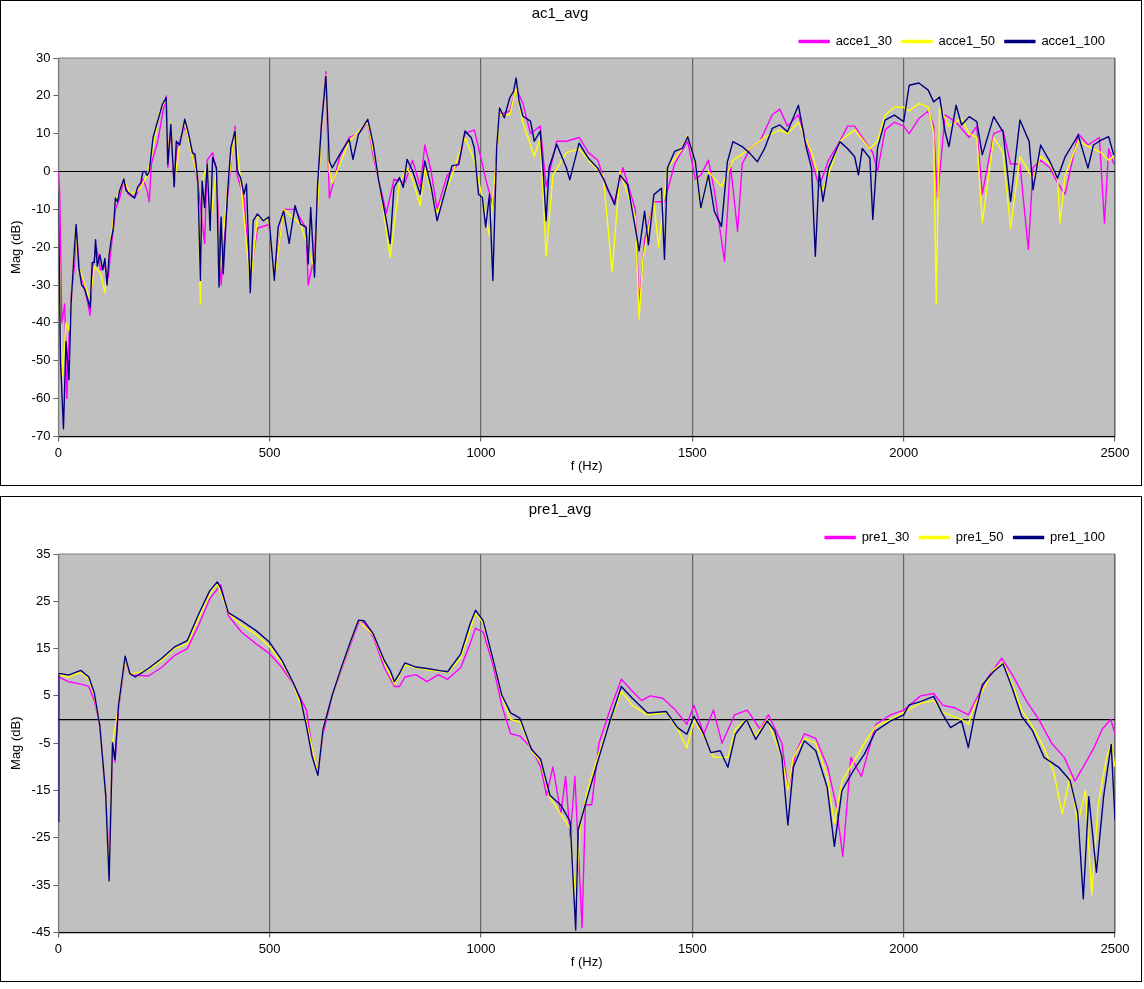 This screenshot has height=989, width=1144. What do you see at coordinates (41, 931) in the screenshot?
I see `y-tick-label: -45` at bounding box center [41, 931].